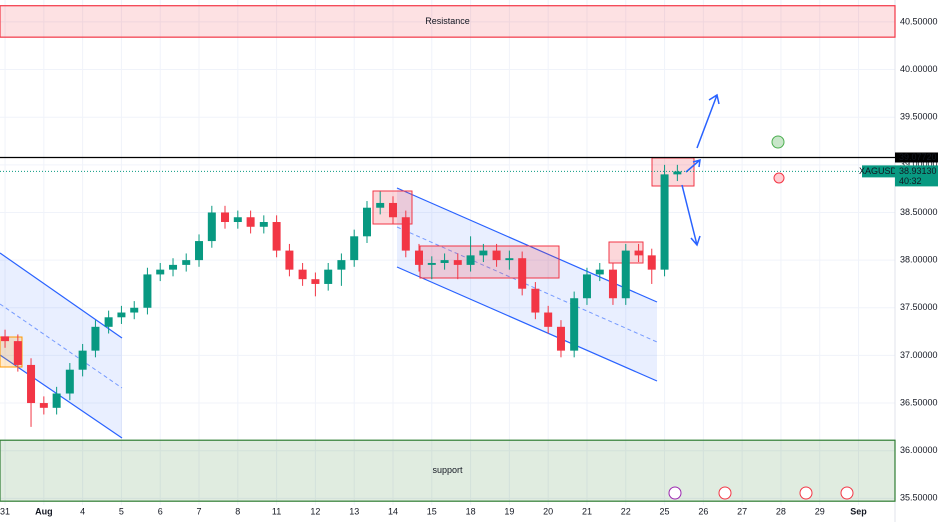 This screenshot has height=522, width=938. I want to click on x-tick-label: 13, so click(354, 511).